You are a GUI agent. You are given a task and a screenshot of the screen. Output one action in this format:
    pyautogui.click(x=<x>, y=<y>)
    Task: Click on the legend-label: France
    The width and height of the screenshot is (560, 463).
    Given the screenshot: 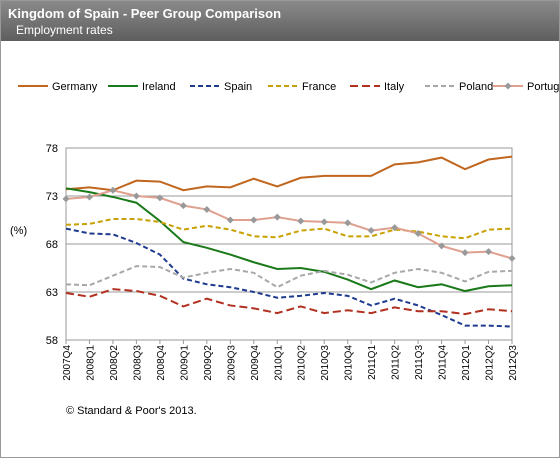 What is the action you would take?
    pyautogui.click(x=319, y=87)
    